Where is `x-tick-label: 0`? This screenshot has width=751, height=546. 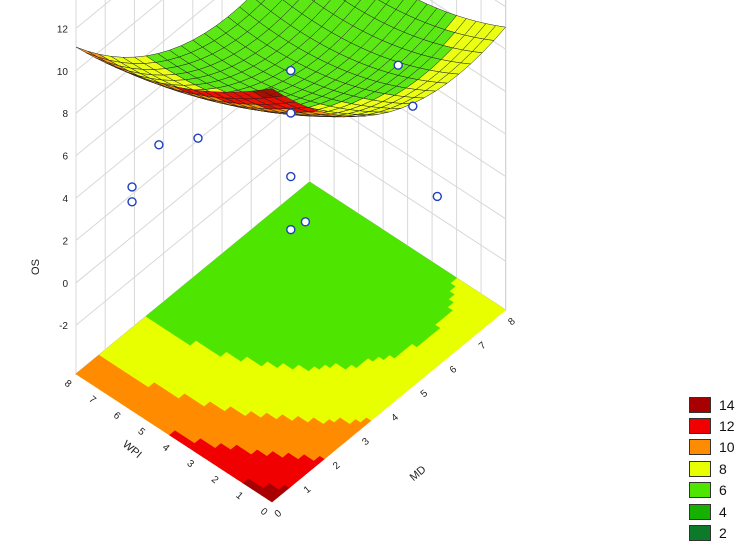
x-tick-label: 0 is located at coordinates (279, 514).